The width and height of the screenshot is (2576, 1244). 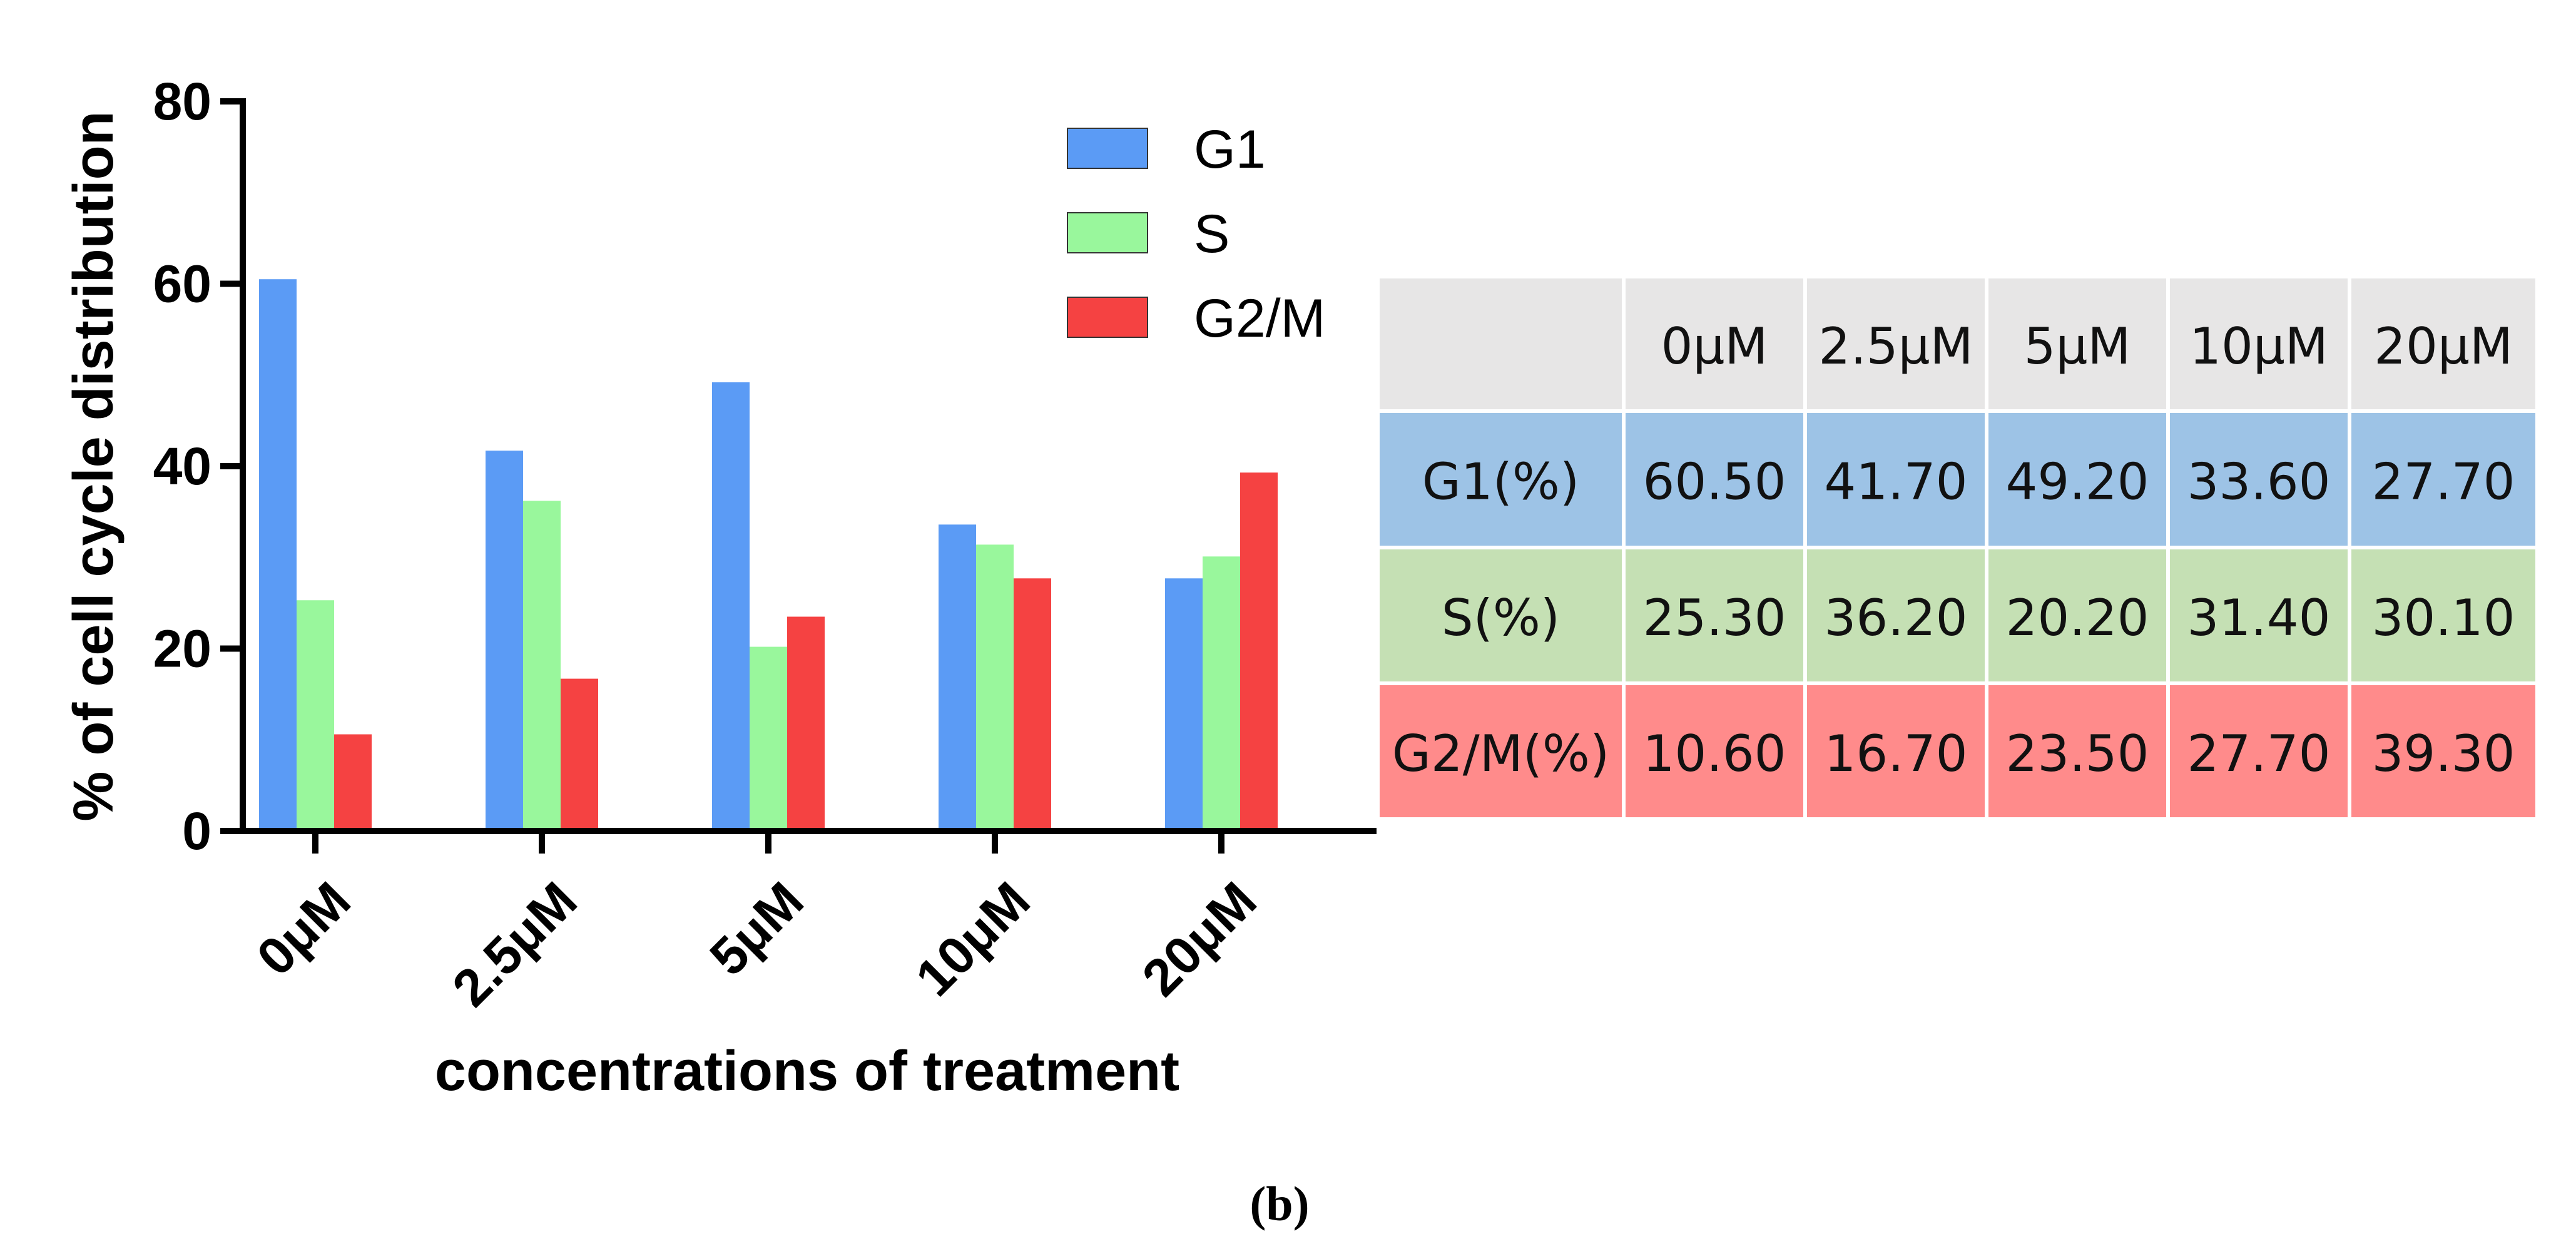 I want to click on x-axis-title: concentrations of treatment, so click(x=807, y=1071).